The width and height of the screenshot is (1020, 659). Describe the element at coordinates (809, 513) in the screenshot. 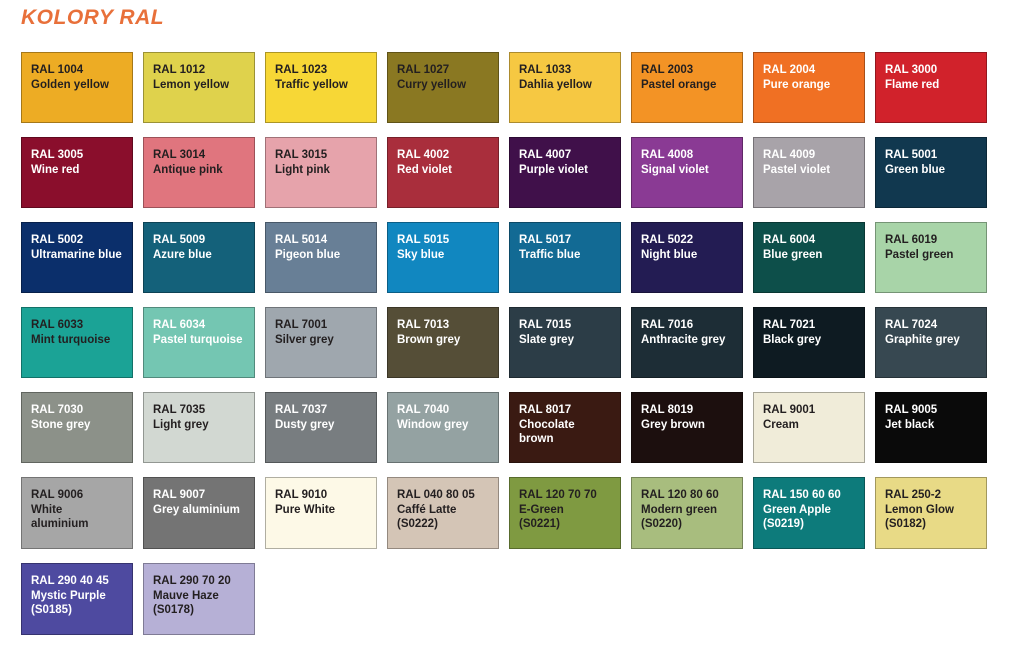

I see `color-swatch: RAL 150 60 60 Green Apple (S0219)` at that location.